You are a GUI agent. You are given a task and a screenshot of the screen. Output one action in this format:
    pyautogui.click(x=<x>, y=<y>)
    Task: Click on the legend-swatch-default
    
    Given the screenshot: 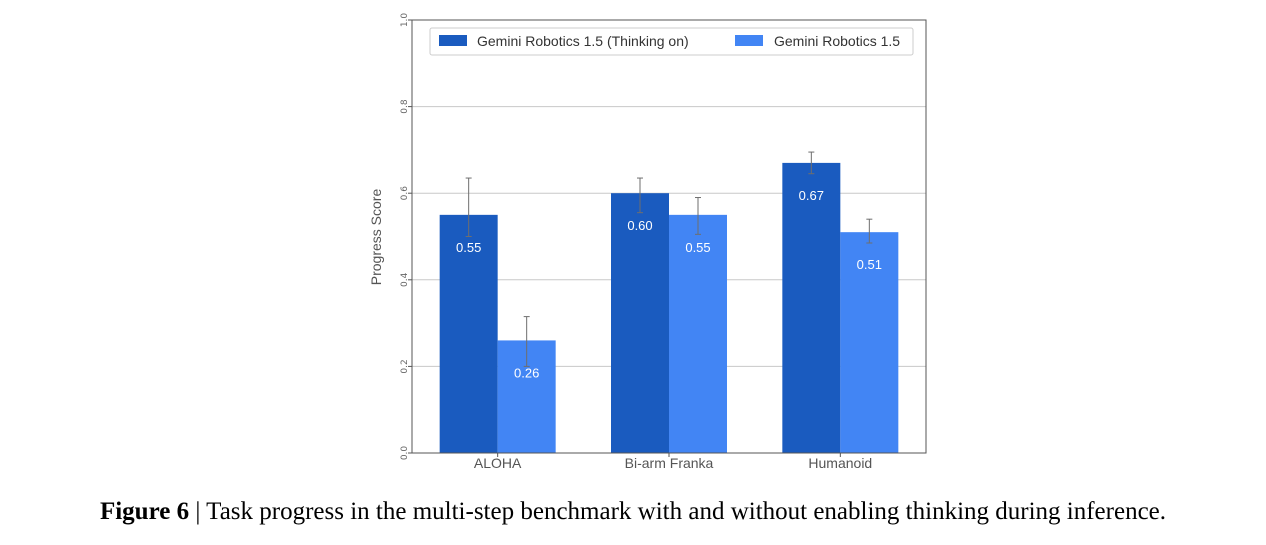 What is the action you would take?
    pyautogui.click(x=749, y=40)
    